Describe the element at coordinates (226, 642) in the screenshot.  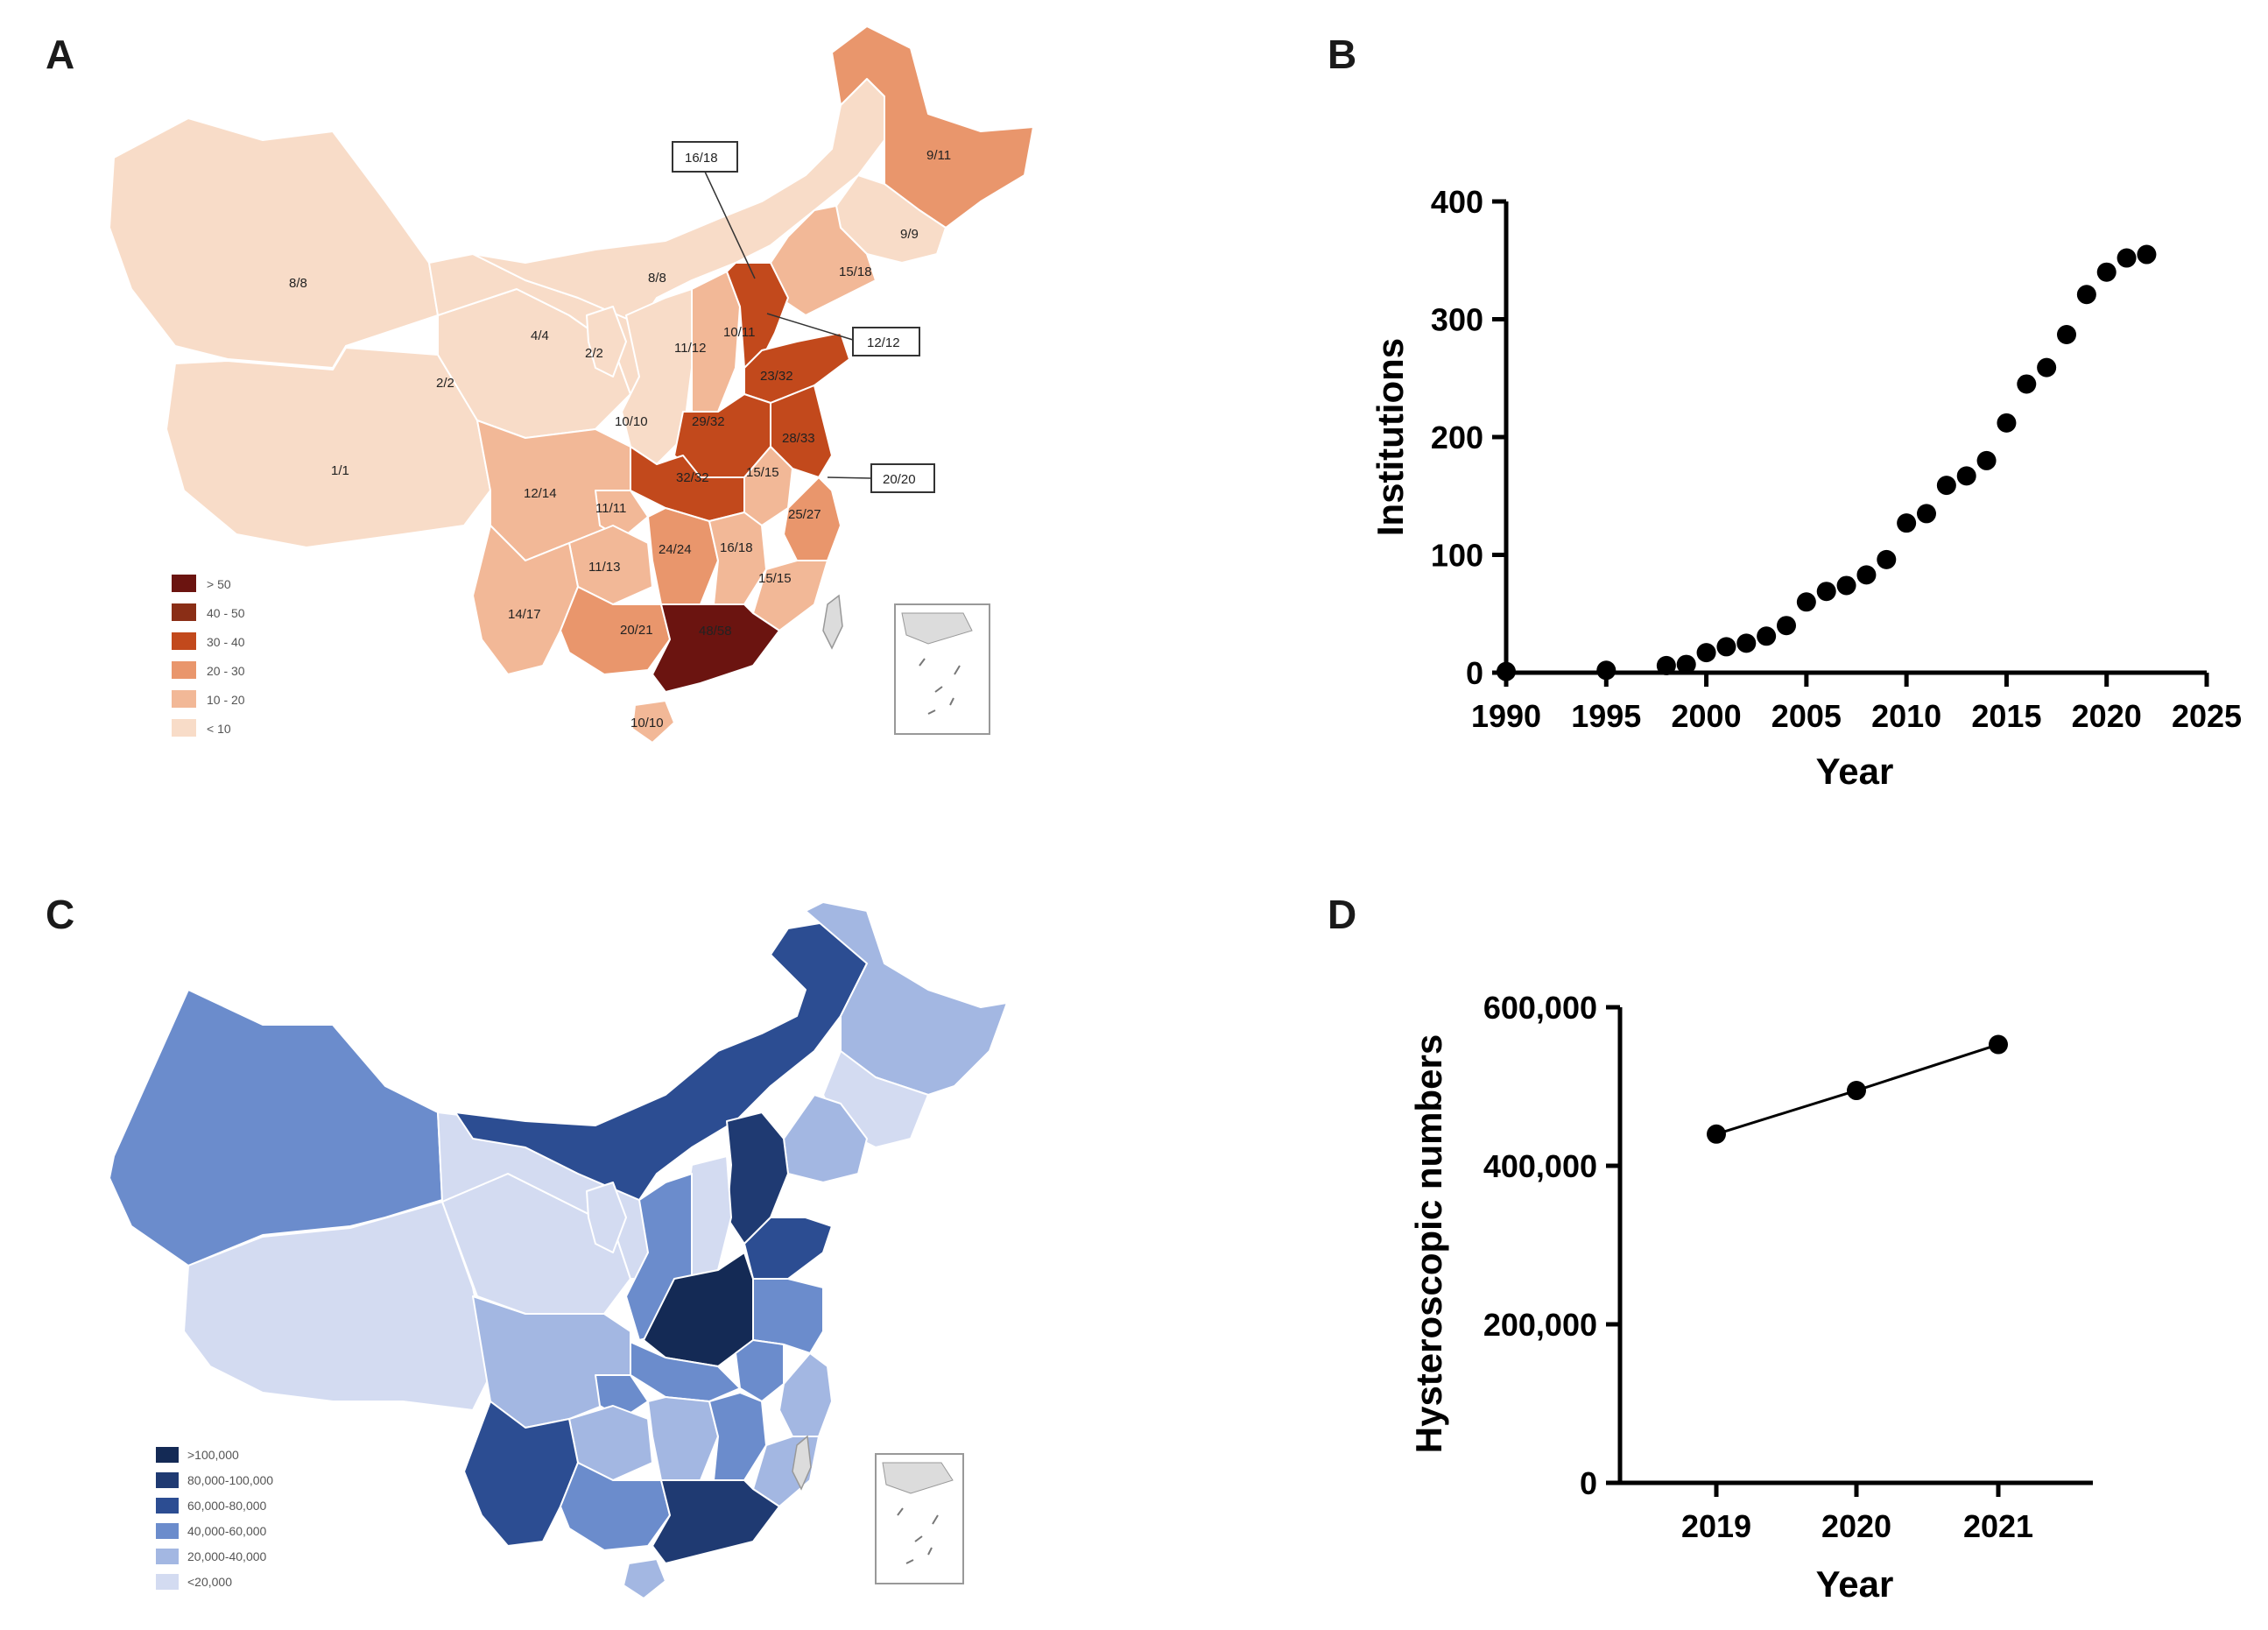
I see `legend-label: 30 - 40` at that location.